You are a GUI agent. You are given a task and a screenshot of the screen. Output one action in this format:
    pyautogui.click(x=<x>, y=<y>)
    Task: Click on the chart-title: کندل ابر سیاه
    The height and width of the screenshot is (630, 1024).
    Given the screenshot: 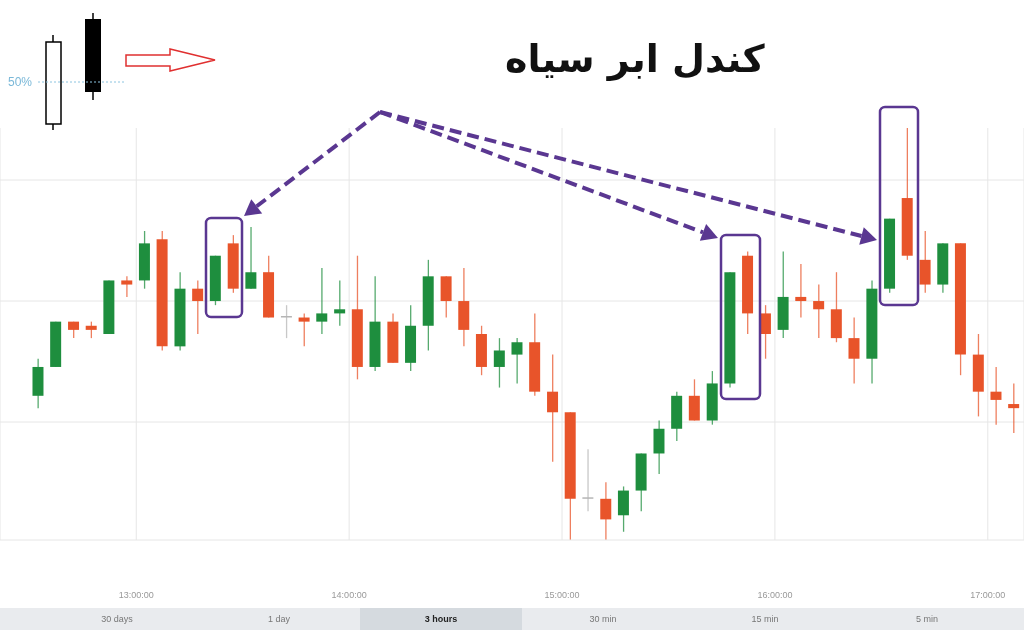 What is the action you would take?
    pyautogui.click(x=635, y=59)
    